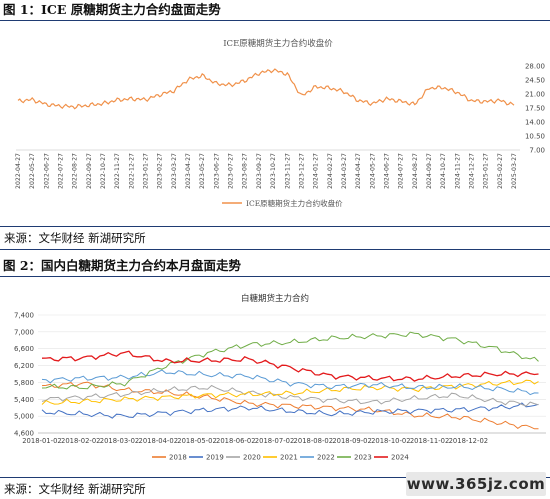  Describe the element at coordinates (24, 434) in the screenshot. I see `chart2-y-tick-label: 4,600` at that location.